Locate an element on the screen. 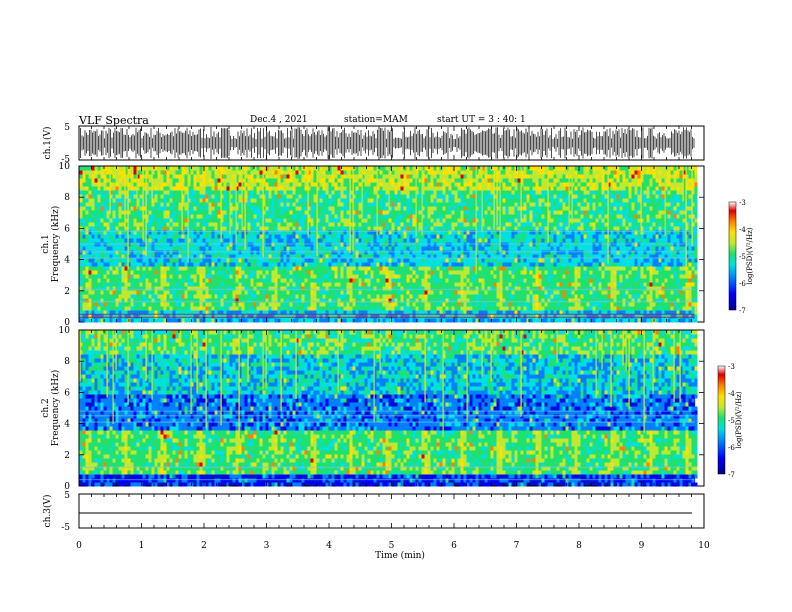 Image resolution: width=792 pixels, height=612 pixels. sferic-streak is located at coordinates (377, 201).